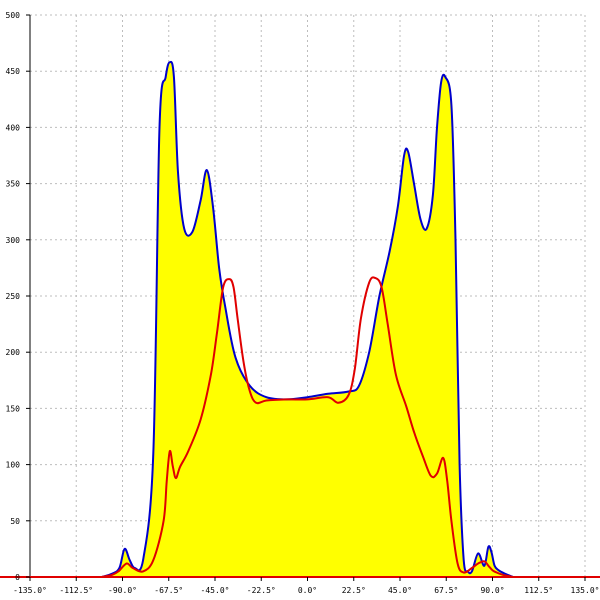 Image resolution: width=600 pixels, height=600 pixels. Describe the element at coordinates (261, 590) in the screenshot. I see `x-tick-label: -22.5°` at that location.